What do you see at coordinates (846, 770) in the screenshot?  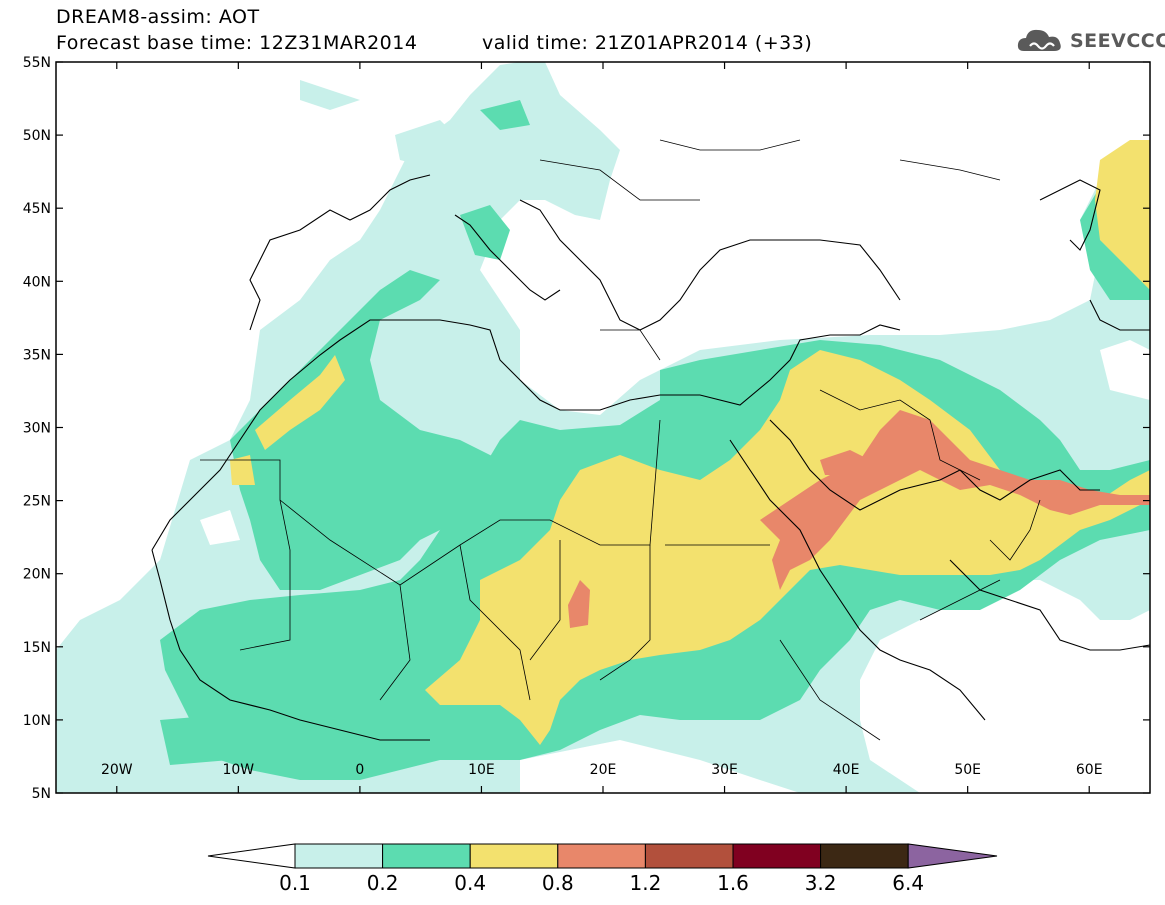 I see `lon-tick-label: 40E` at bounding box center [846, 770].